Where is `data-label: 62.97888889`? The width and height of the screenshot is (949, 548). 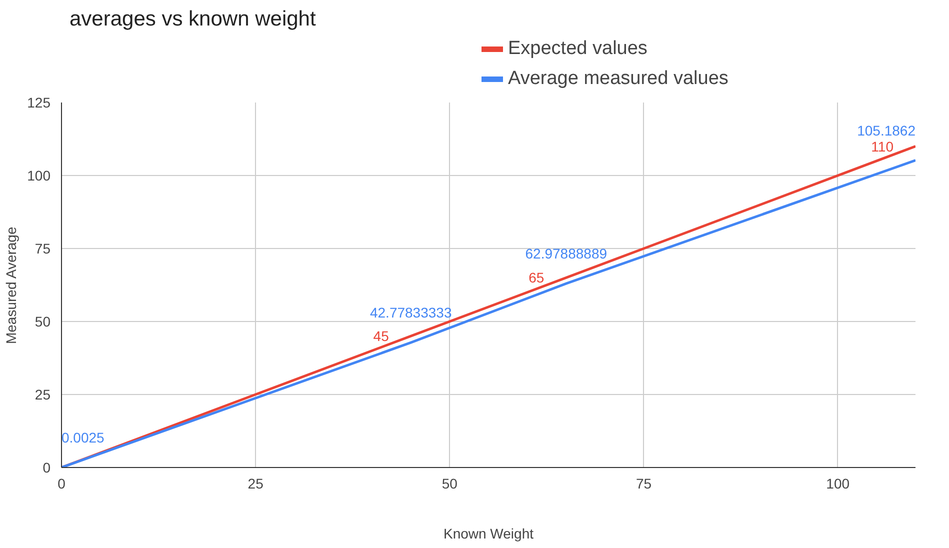 data-label: 62.97888889 is located at coordinates (566, 254).